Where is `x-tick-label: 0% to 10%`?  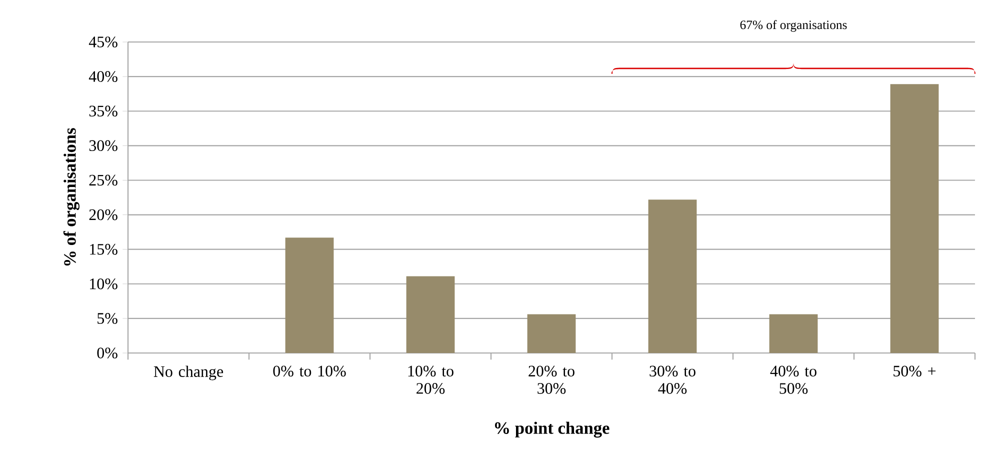 x-tick-label: 0% to 10% is located at coordinates (309, 371).